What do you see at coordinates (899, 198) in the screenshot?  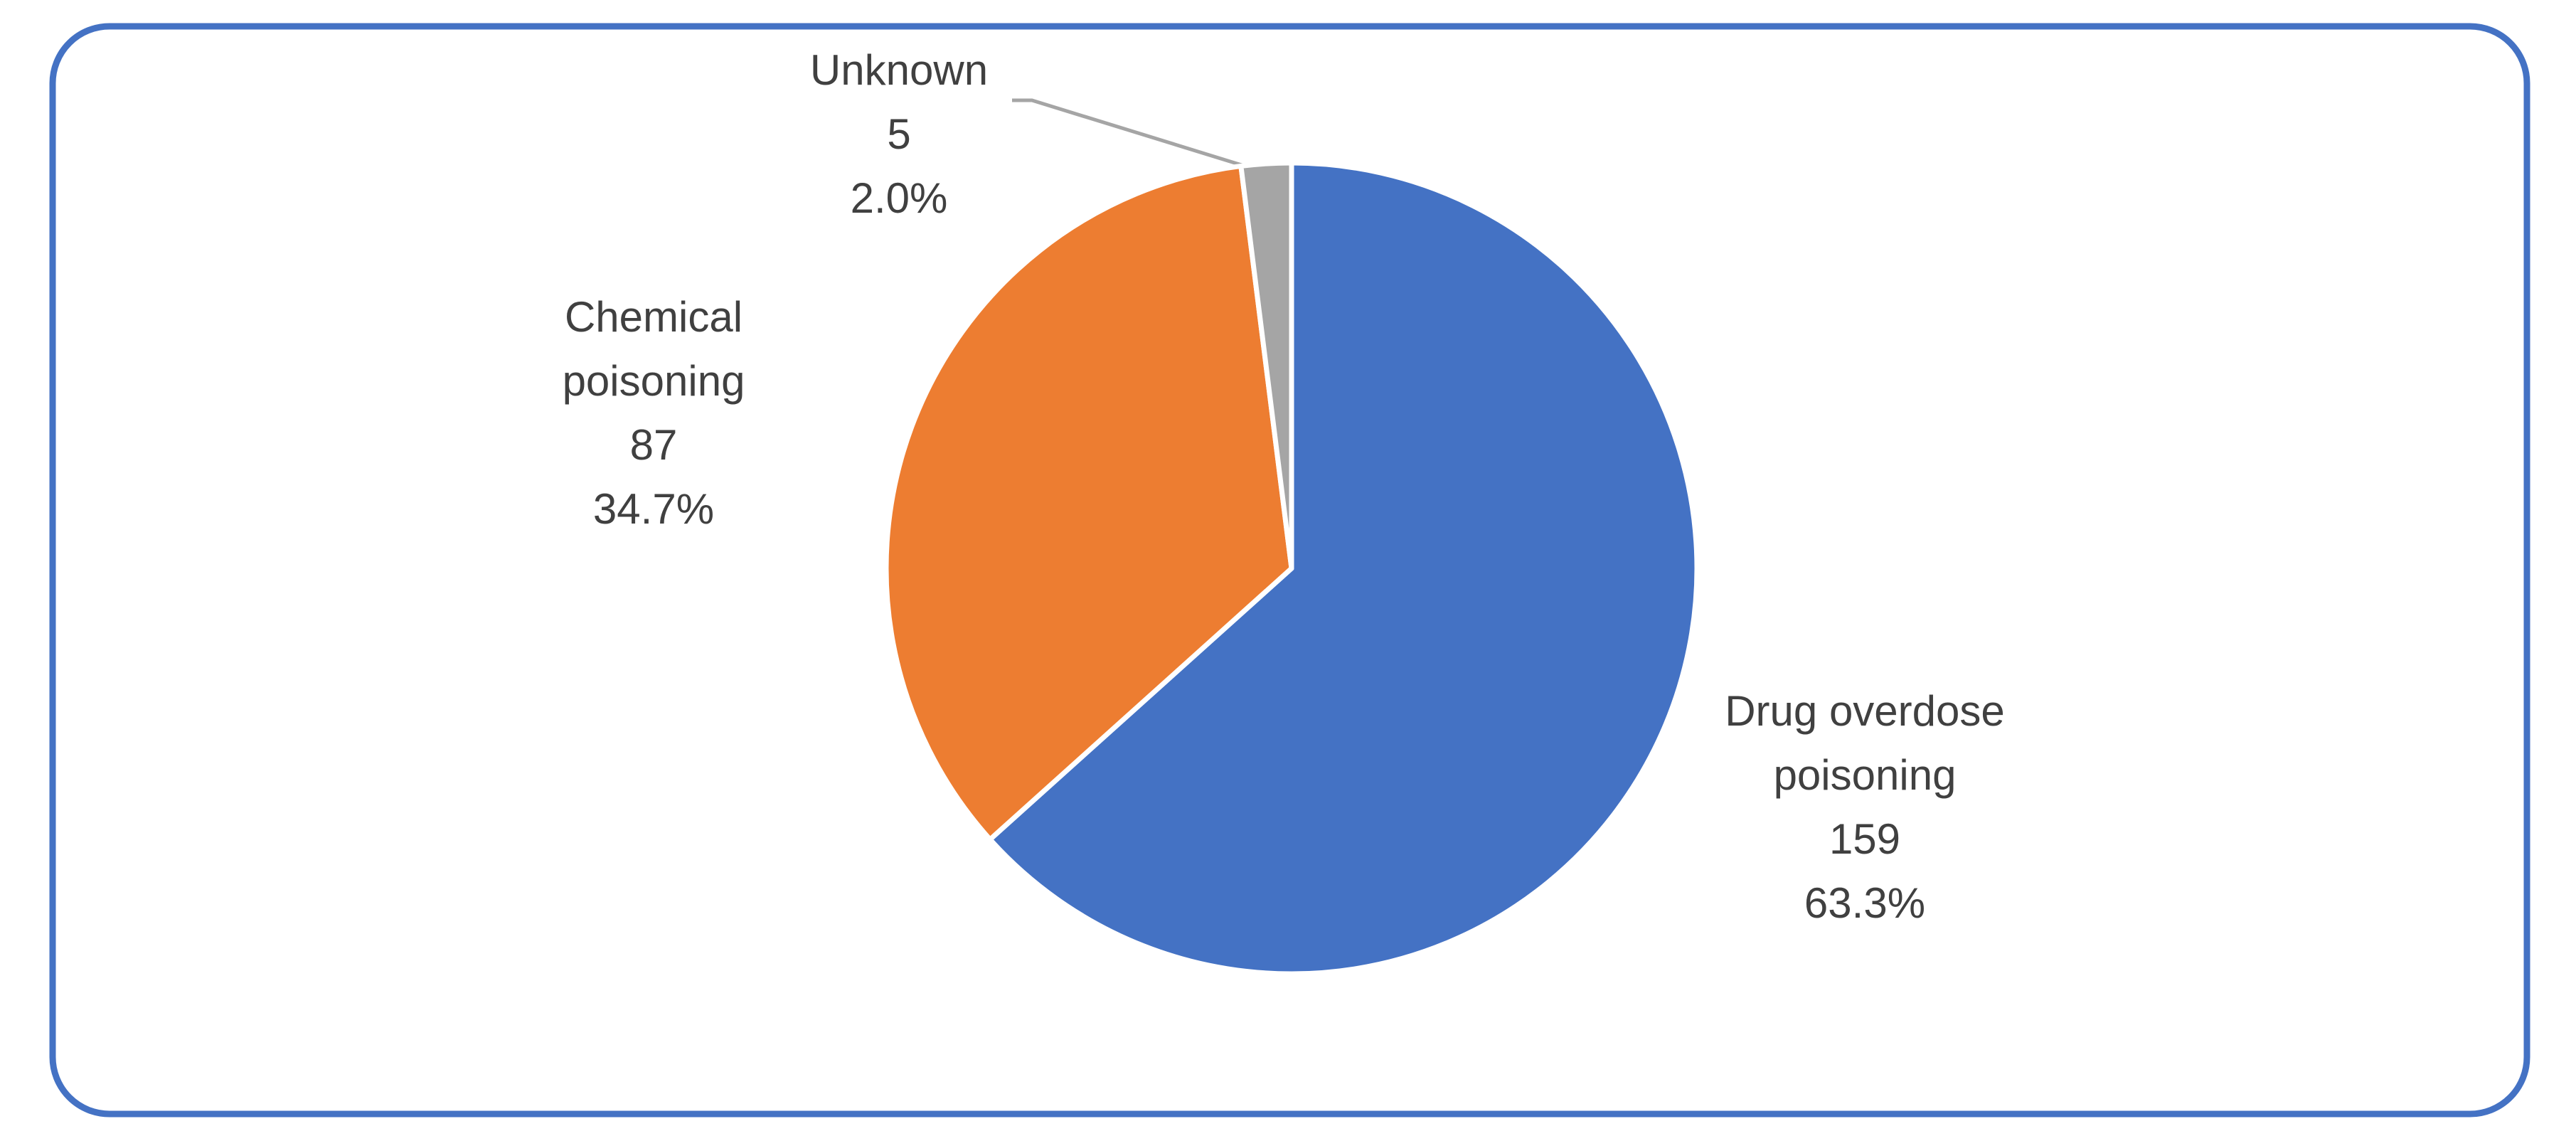 I see `percent-label: 2.0%` at bounding box center [899, 198].